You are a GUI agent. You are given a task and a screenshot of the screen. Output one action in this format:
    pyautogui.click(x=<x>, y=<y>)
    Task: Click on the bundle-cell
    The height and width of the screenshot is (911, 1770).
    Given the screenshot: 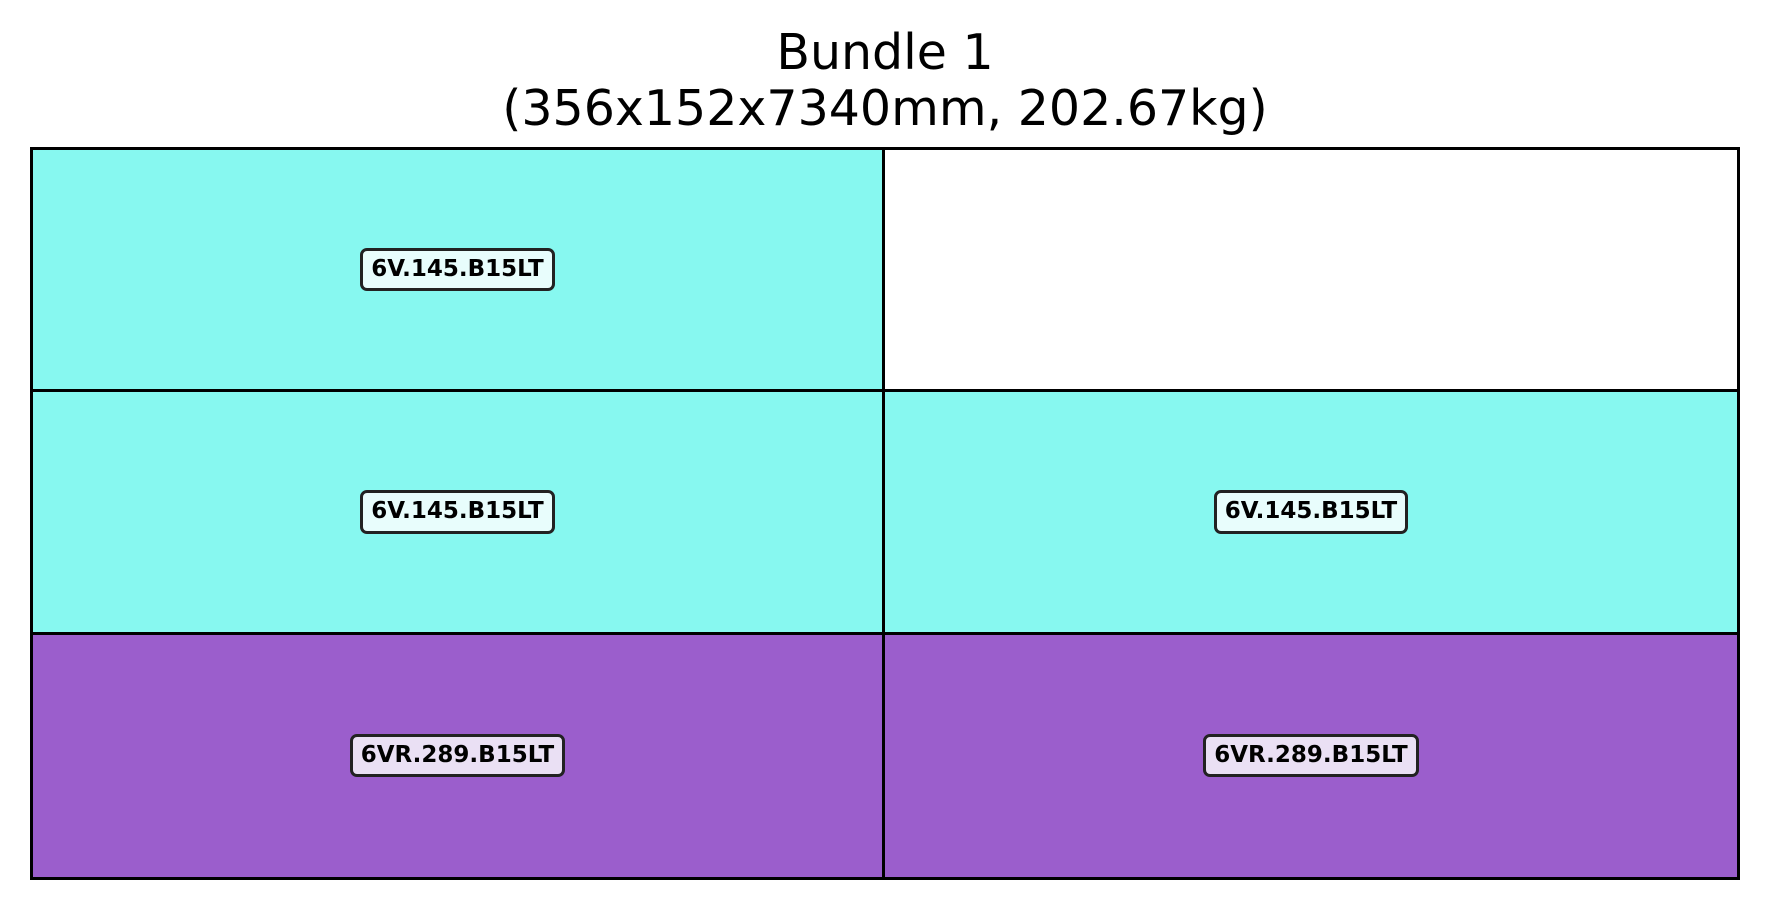 What is the action you would take?
    pyautogui.click(x=1311, y=271)
    